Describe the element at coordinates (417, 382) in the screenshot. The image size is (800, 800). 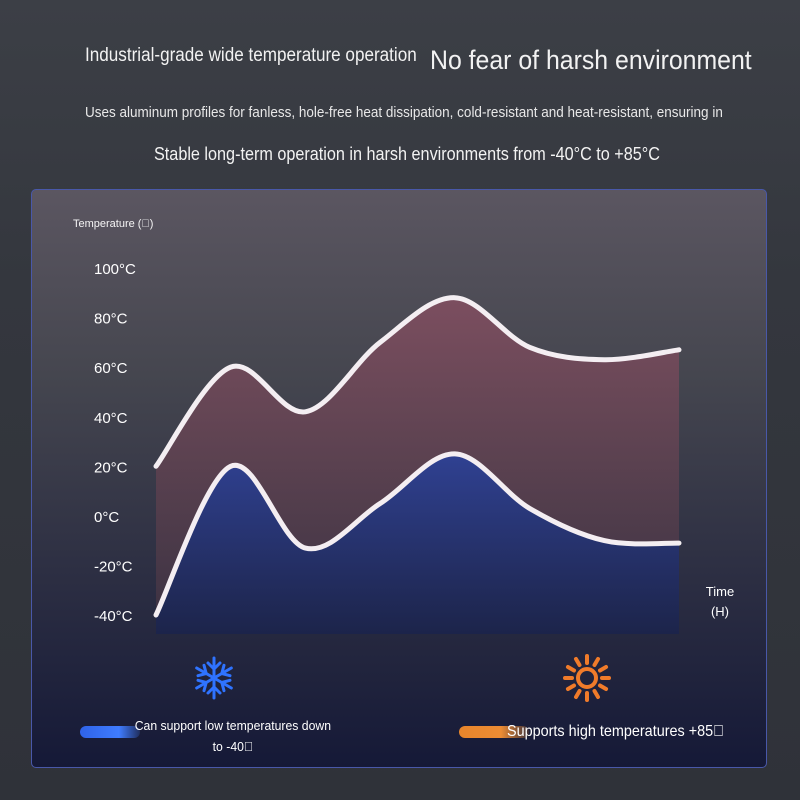
I see `high-temperature-series-line` at that location.